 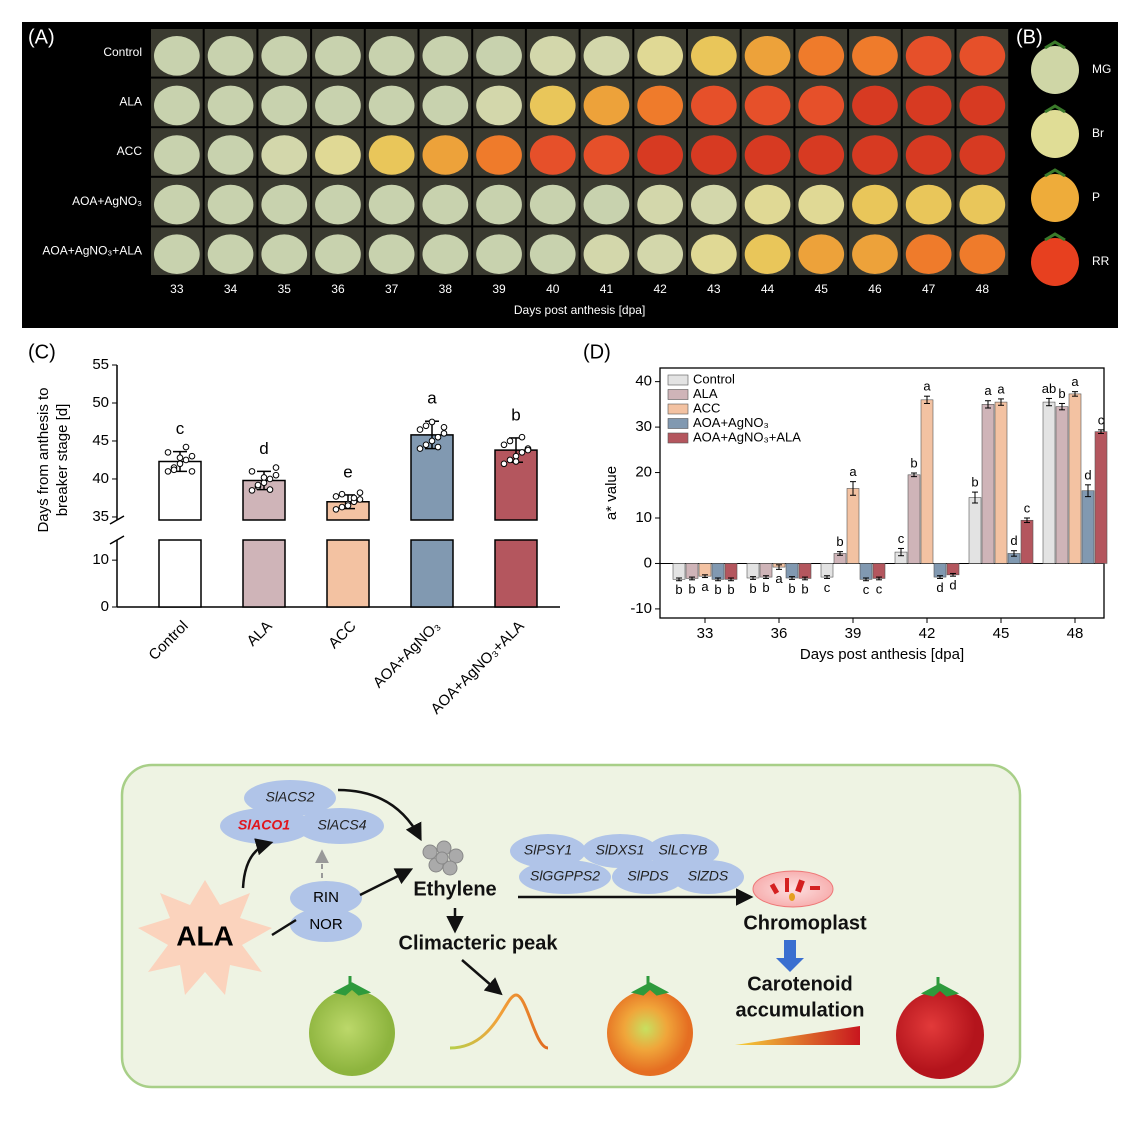 I want to click on x-axis-label: Days post anthesis [dpa], so click(x=579, y=310).